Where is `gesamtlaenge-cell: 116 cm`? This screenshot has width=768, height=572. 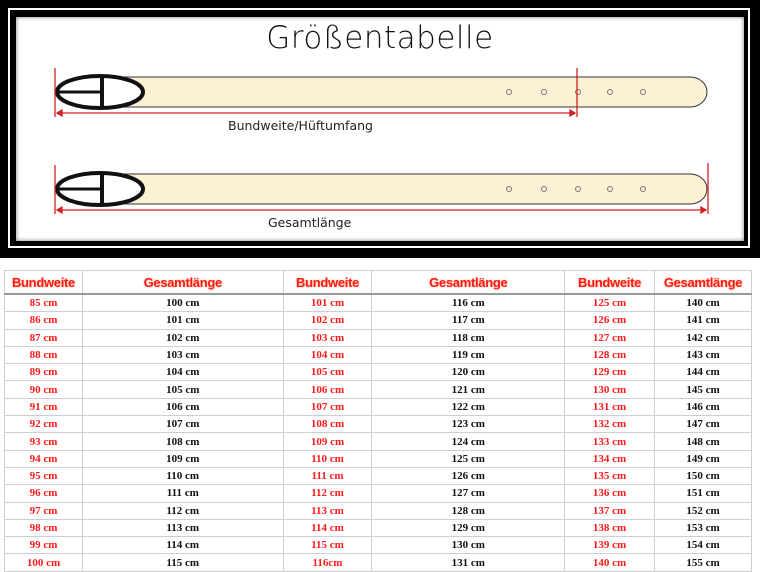
gesamtlaenge-cell: 116 cm is located at coordinates (468, 303).